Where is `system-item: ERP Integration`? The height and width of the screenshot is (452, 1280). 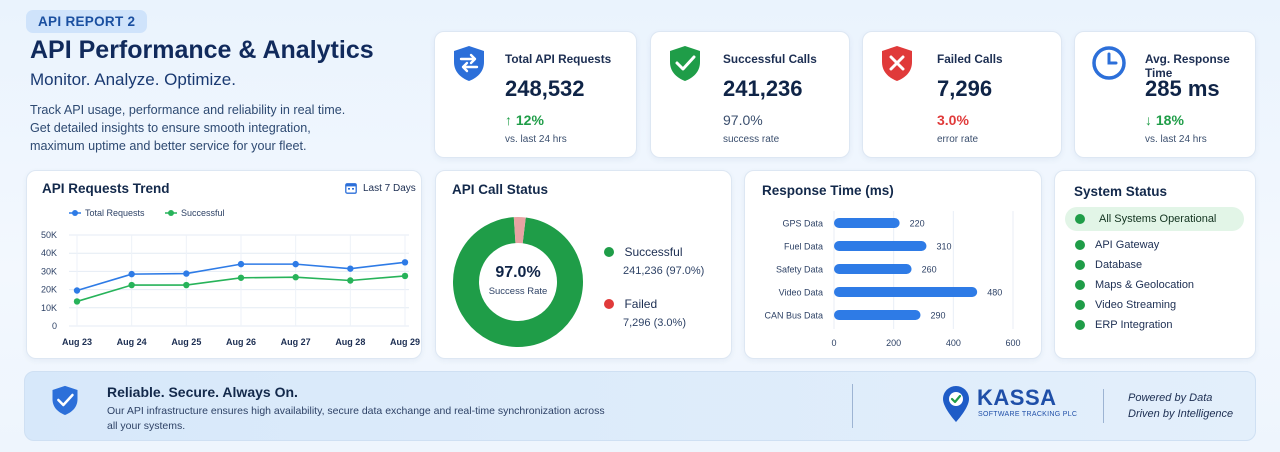 system-item: ERP Integration is located at coordinates (1123, 325).